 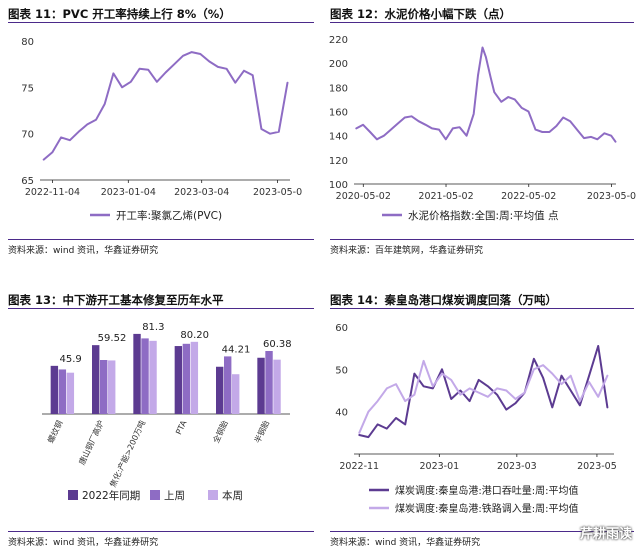 I want to click on y-tick-label: 40, so click(x=341, y=413).